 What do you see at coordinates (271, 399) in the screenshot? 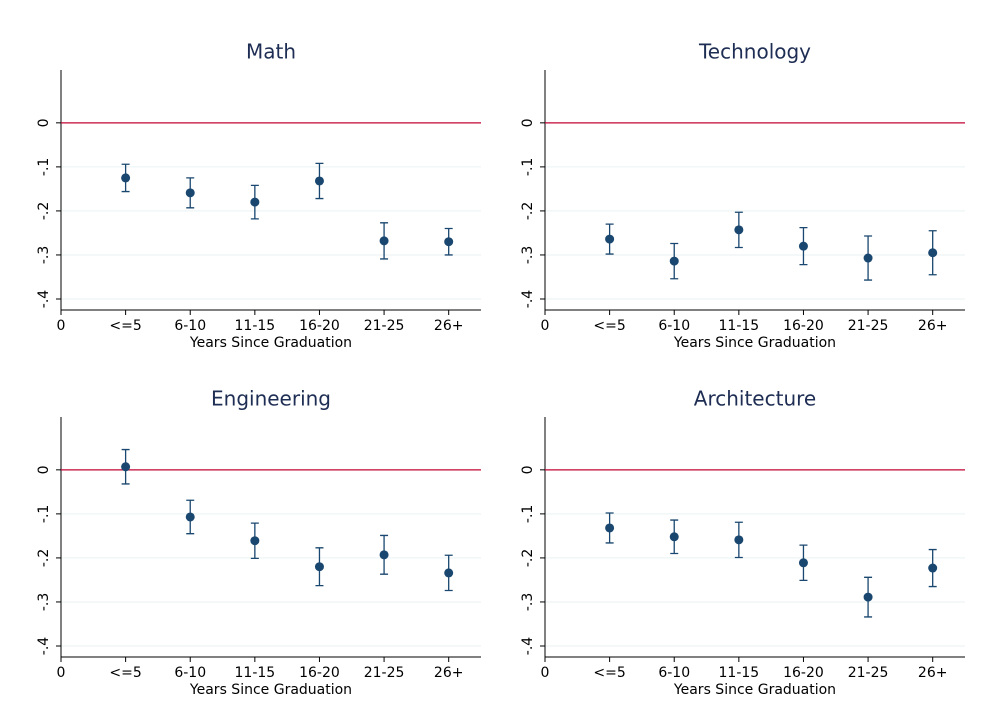
I see `panel-title: Engineering` at bounding box center [271, 399].